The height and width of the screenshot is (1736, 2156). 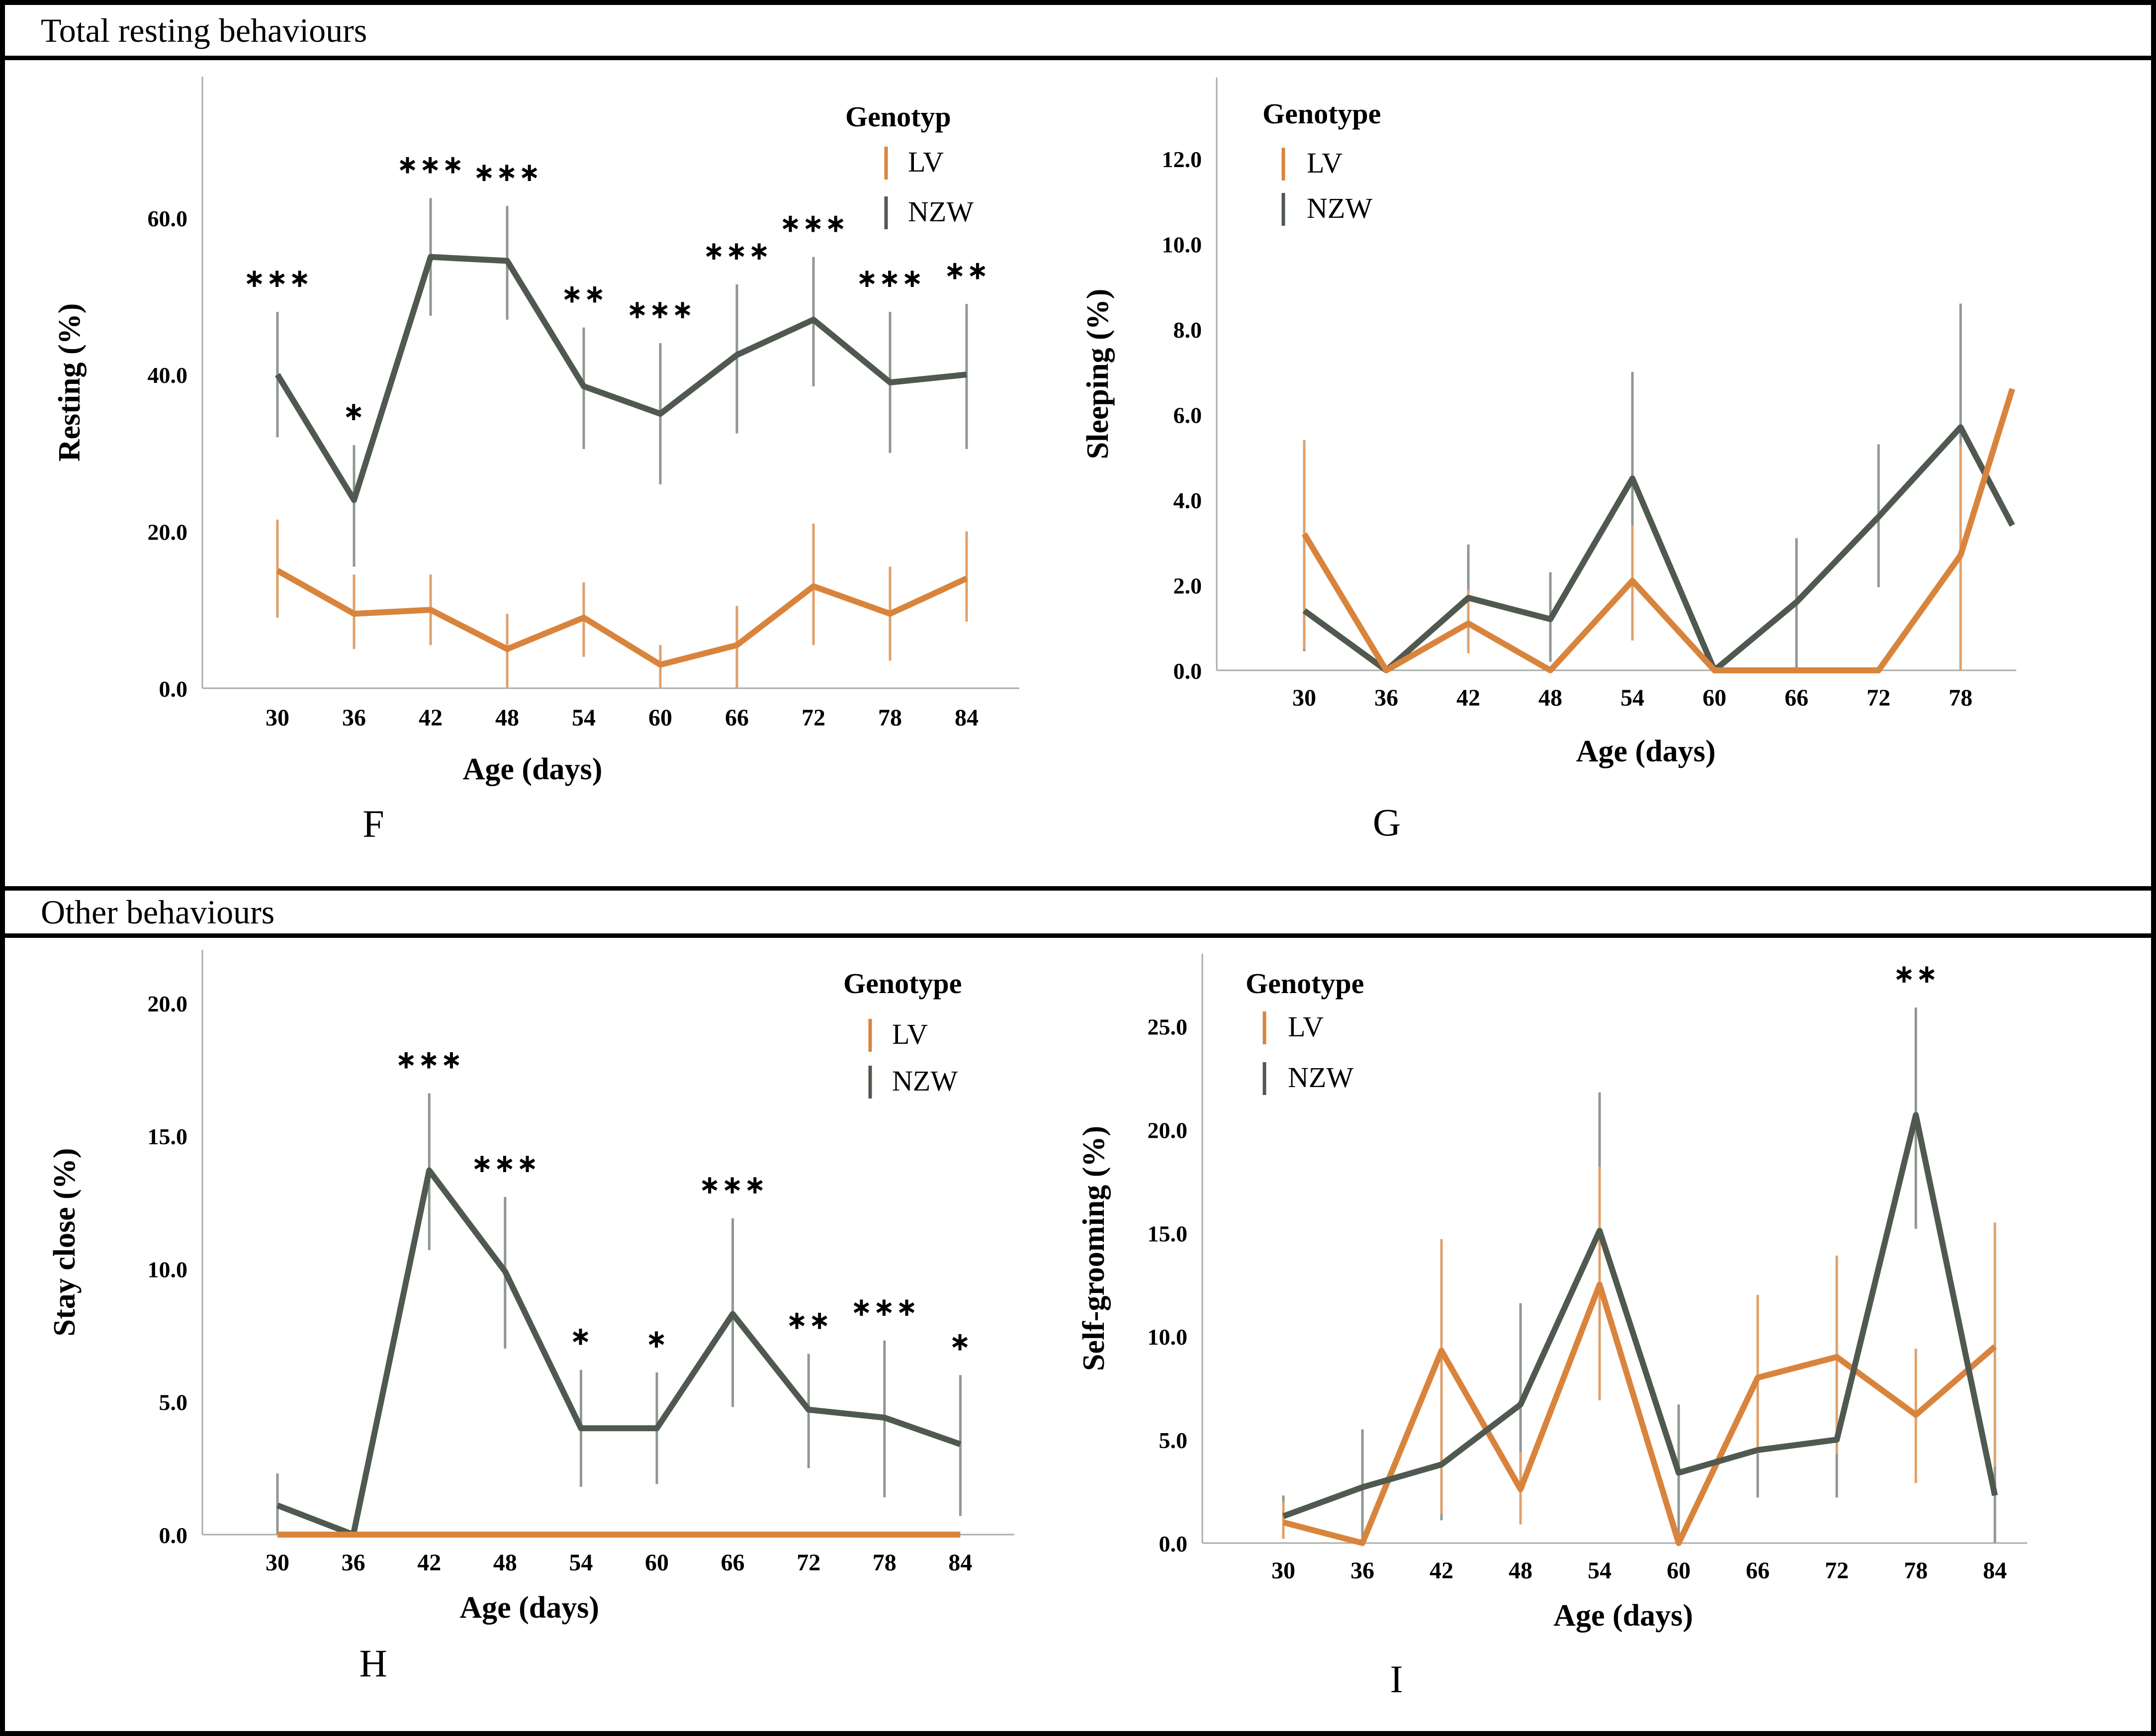 I want to click on y-axis-title: Sleeping (%), so click(x=1098, y=374).